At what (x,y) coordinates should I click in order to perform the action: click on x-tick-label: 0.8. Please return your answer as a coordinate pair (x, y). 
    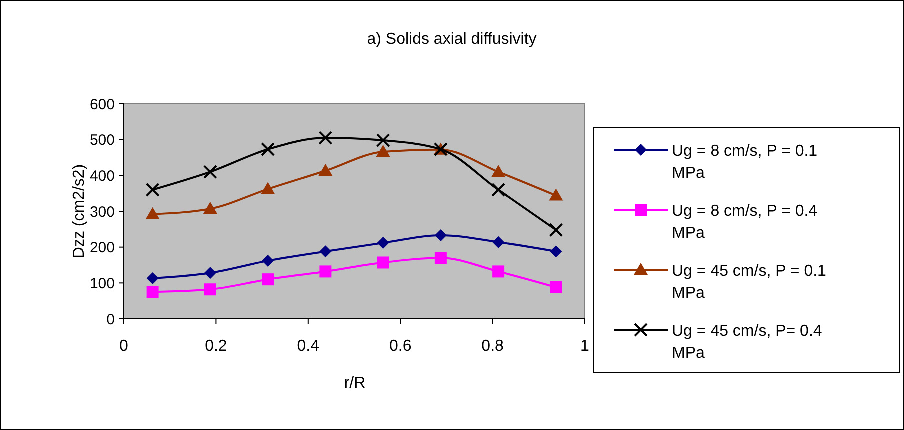
    Looking at the image, I should click on (493, 346).